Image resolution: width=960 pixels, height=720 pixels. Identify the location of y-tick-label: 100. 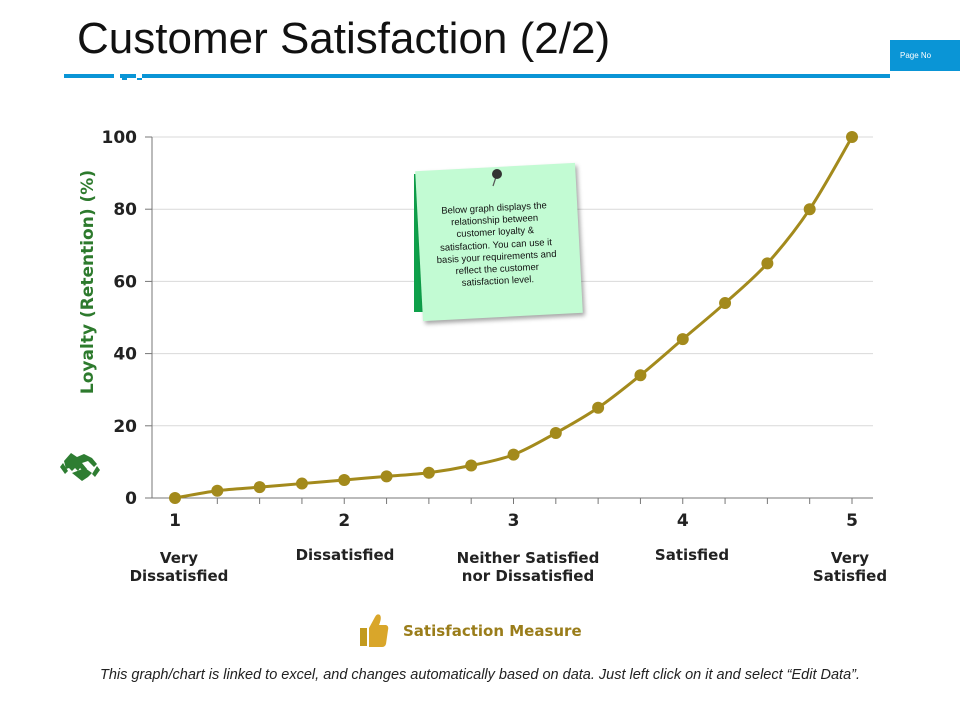
(120, 138).